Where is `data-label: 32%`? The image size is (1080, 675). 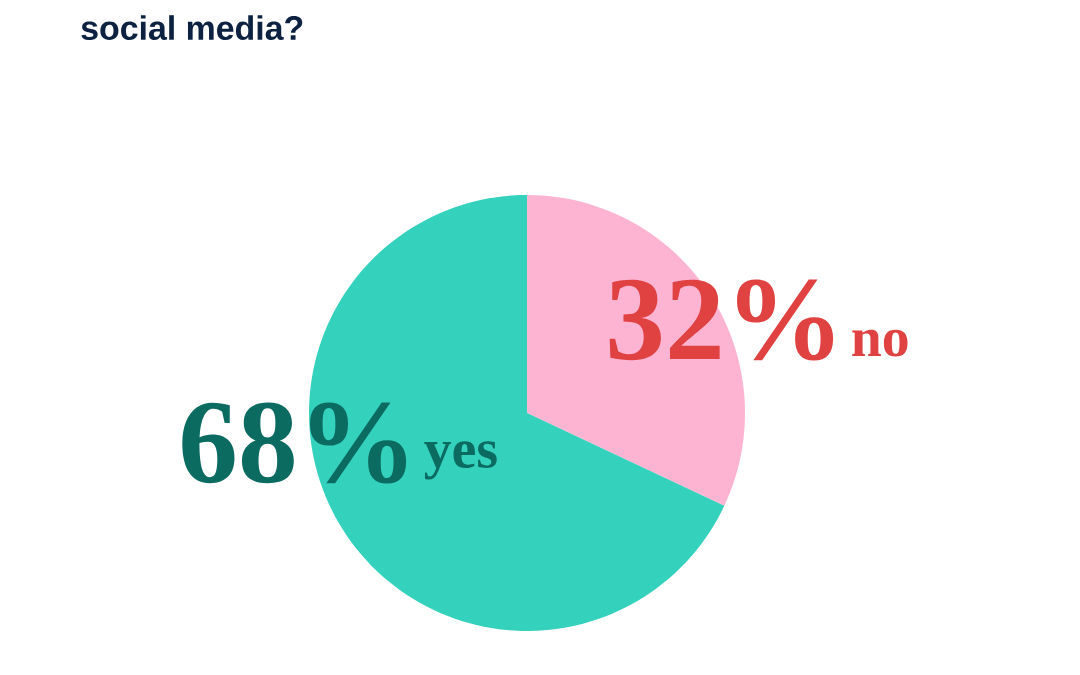 data-label: 32% is located at coordinates (721, 320).